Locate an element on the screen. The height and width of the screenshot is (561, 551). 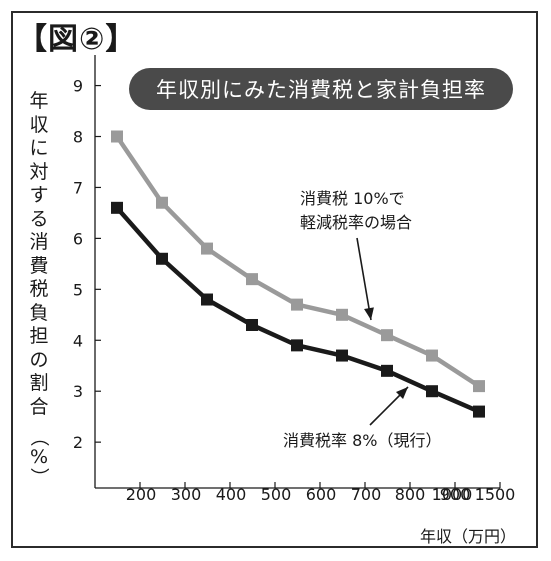
y-tick-label: 3 is located at coordinates (78, 391).